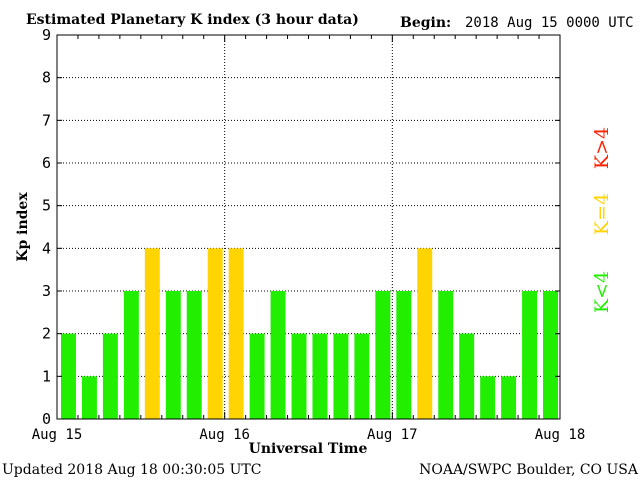 This screenshot has width=640, height=480. What do you see at coordinates (46, 206) in the screenshot?
I see `y-tick-label: 5` at bounding box center [46, 206].